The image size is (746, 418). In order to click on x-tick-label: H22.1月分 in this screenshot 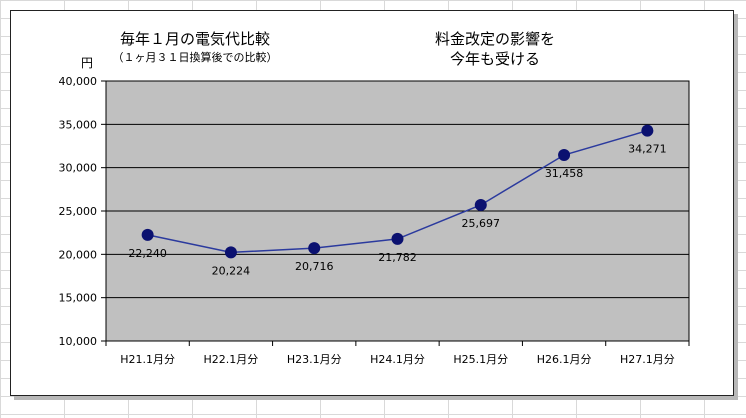, I will do `click(231, 359)`.